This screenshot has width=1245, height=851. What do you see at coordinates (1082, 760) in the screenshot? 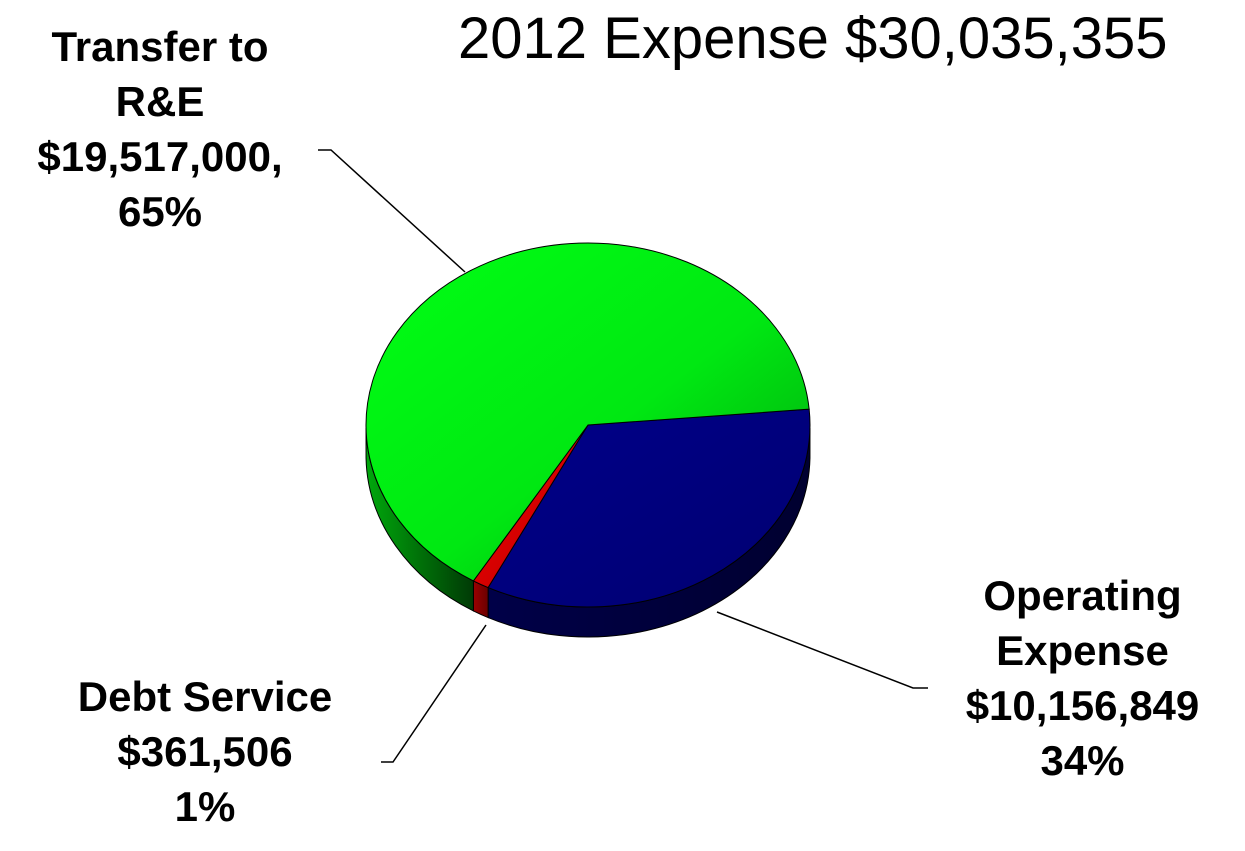
I see `slice-label-line: 34%` at bounding box center [1082, 760].